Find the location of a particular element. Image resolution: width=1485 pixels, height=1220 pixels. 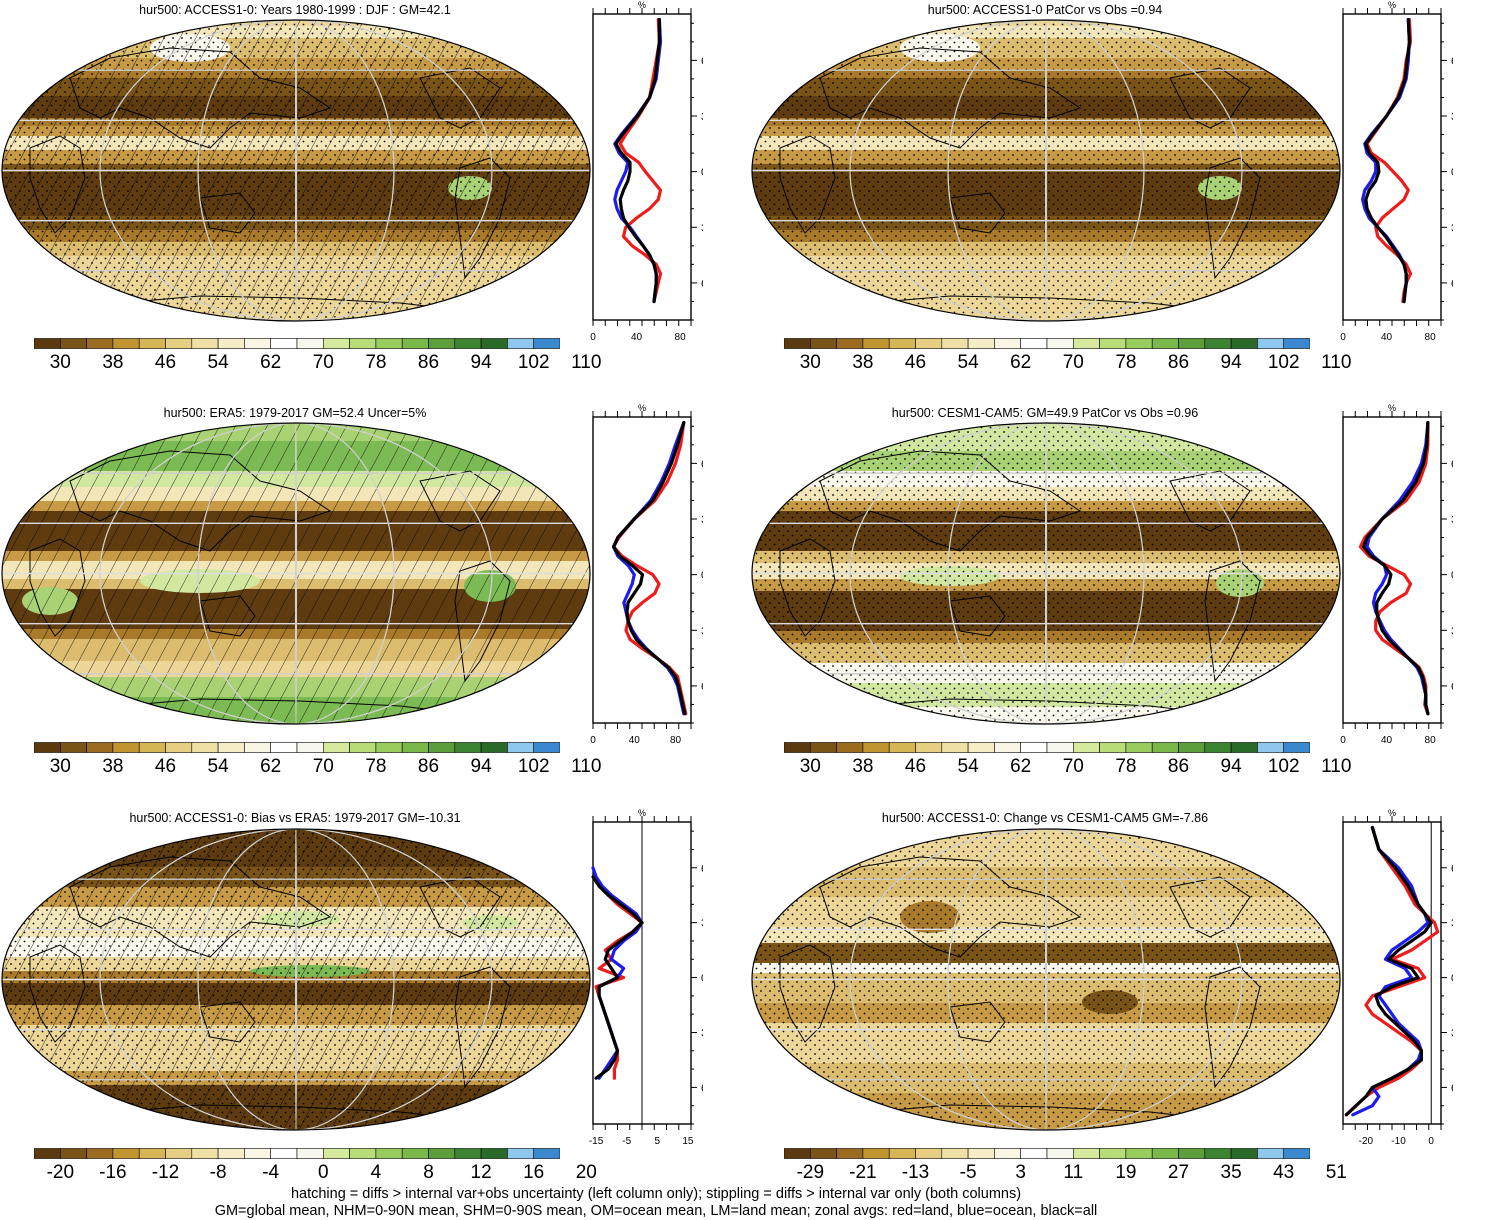

colorbar-tick-label: 3 is located at coordinates (1020, 1172).